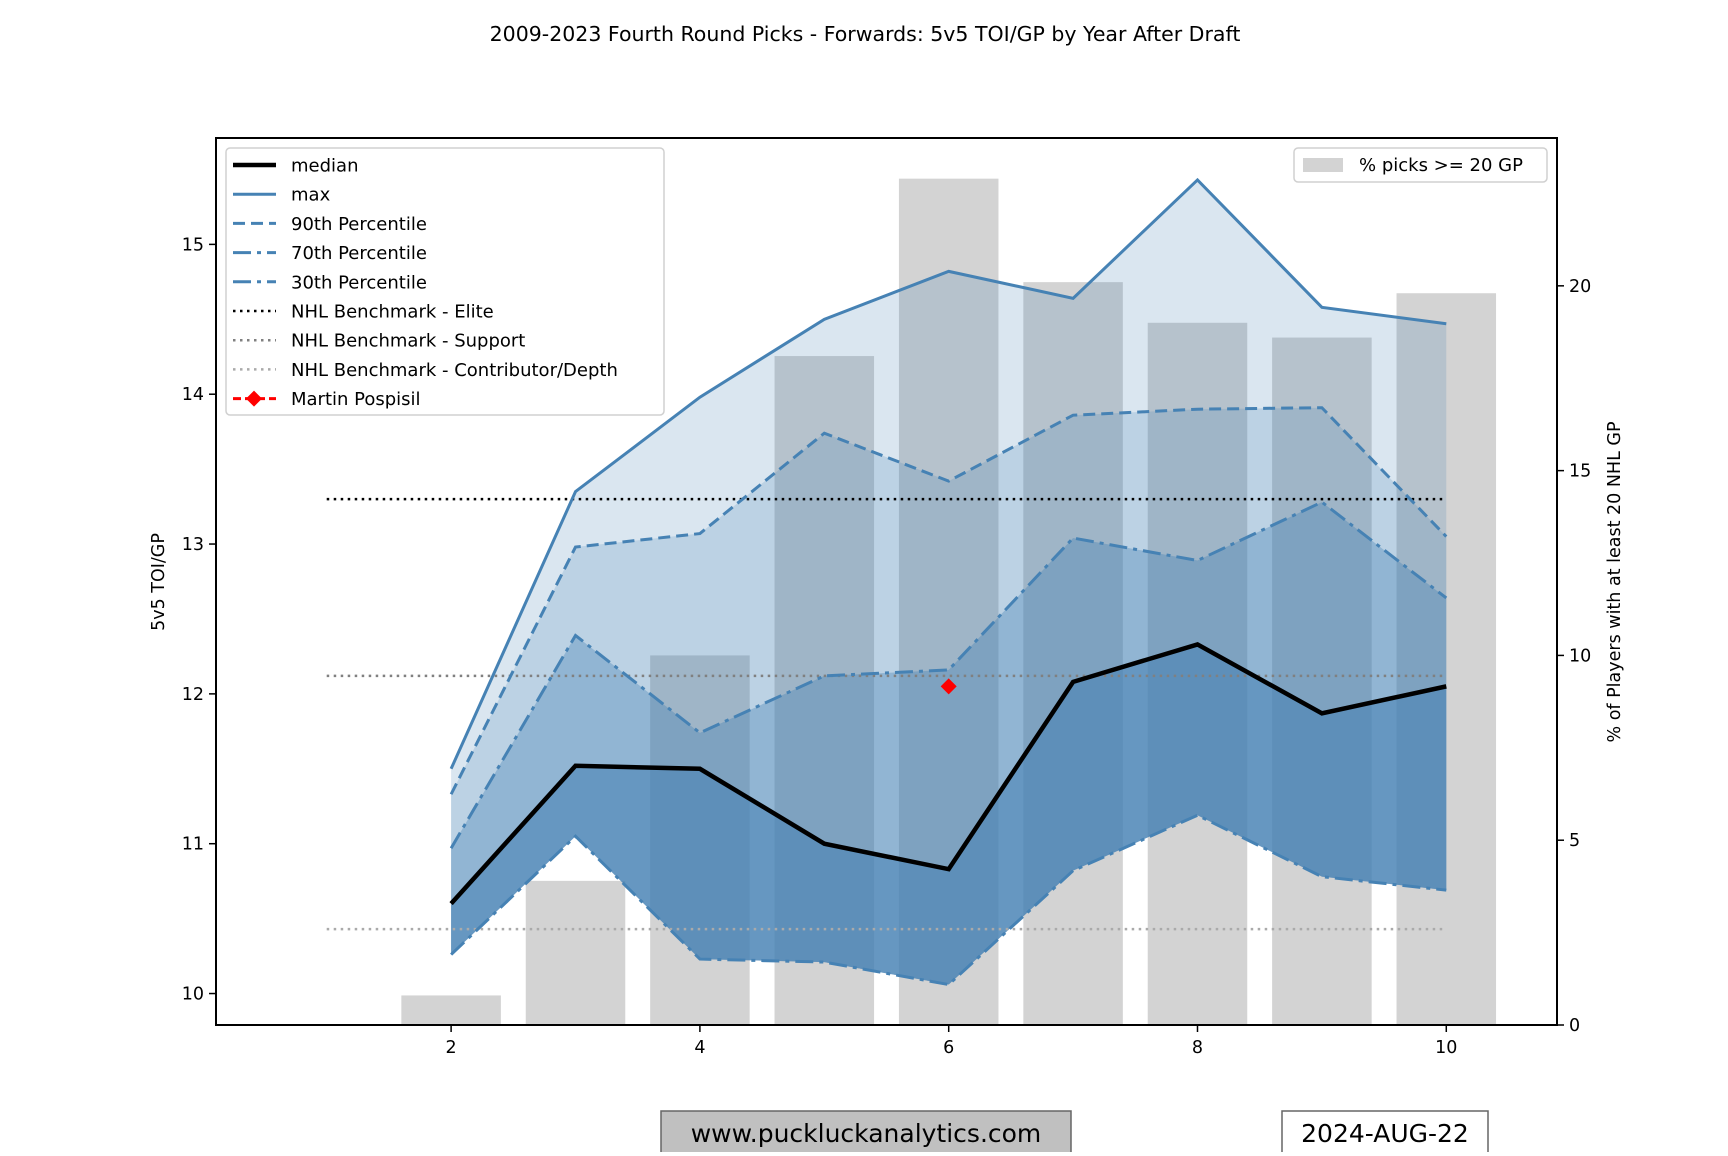  Describe the element at coordinates (1197, 1048) in the screenshot. I see `x-tick-label: 8` at that location.